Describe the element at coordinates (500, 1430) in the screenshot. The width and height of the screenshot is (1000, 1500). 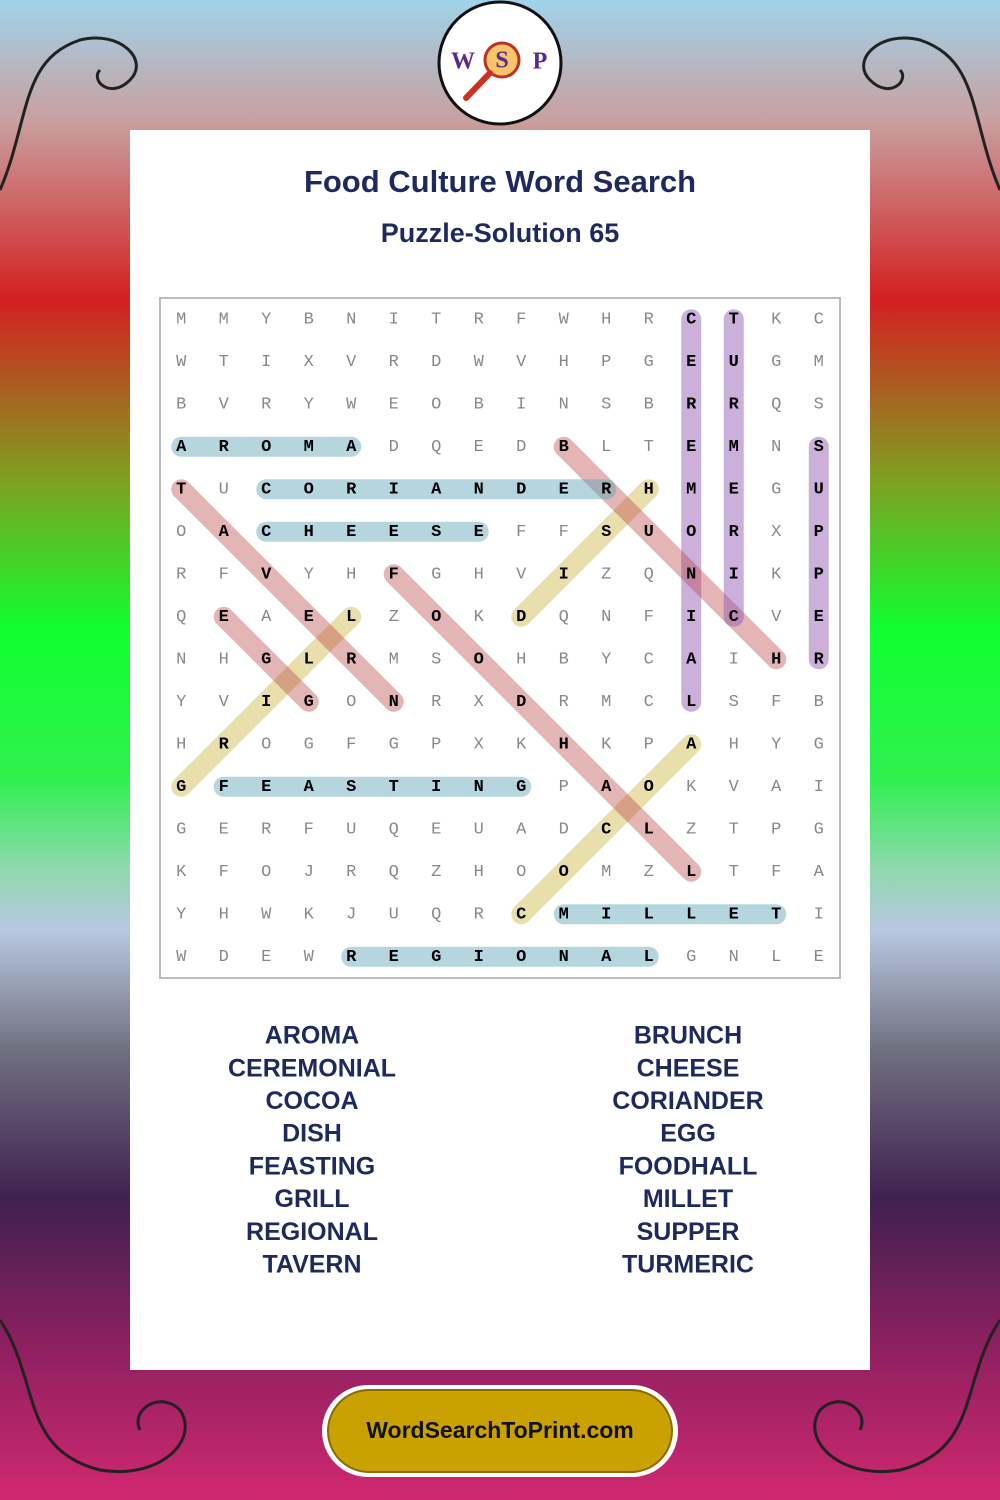
I see `footer-site: WordSearchToPrint.com` at that location.